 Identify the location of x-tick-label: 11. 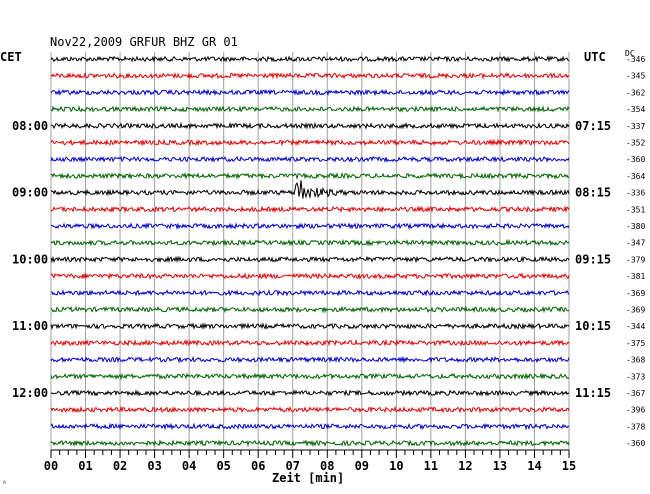
(431, 466).